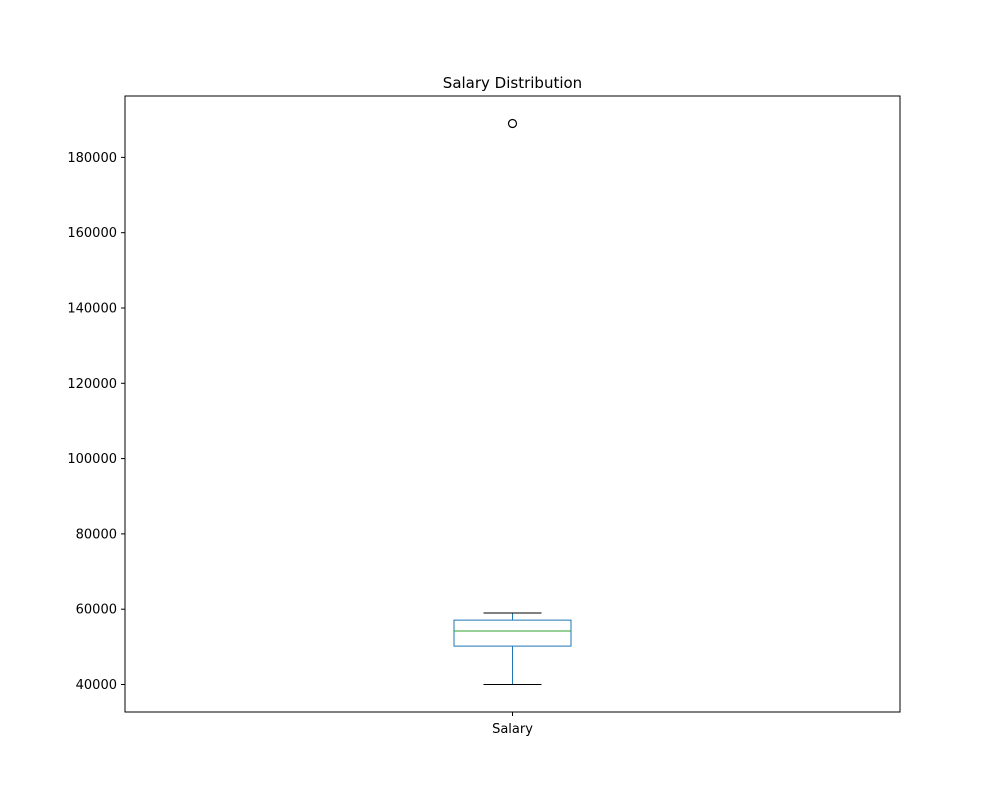 The image size is (1000, 800). I want to click on chart-title: Salary Distribution, so click(512, 83).